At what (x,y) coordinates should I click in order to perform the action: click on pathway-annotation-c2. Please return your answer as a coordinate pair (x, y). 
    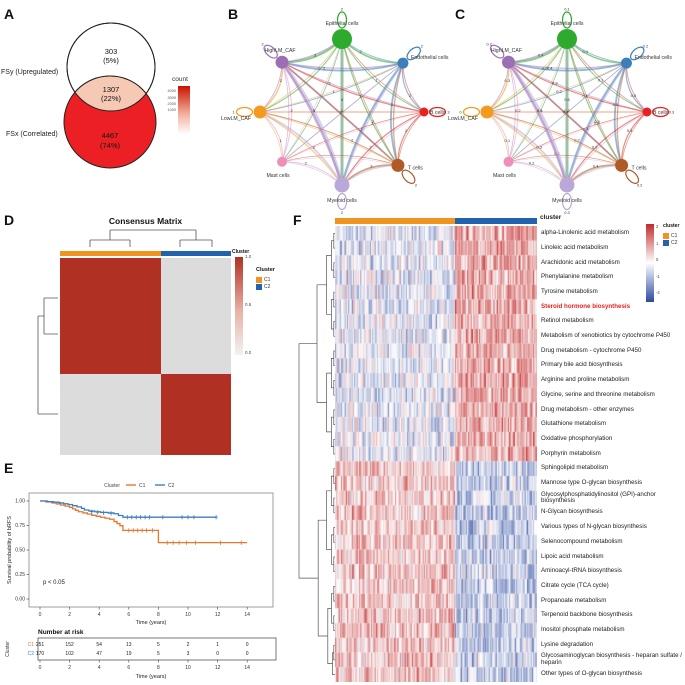
    Looking at the image, I should click on (496, 221).